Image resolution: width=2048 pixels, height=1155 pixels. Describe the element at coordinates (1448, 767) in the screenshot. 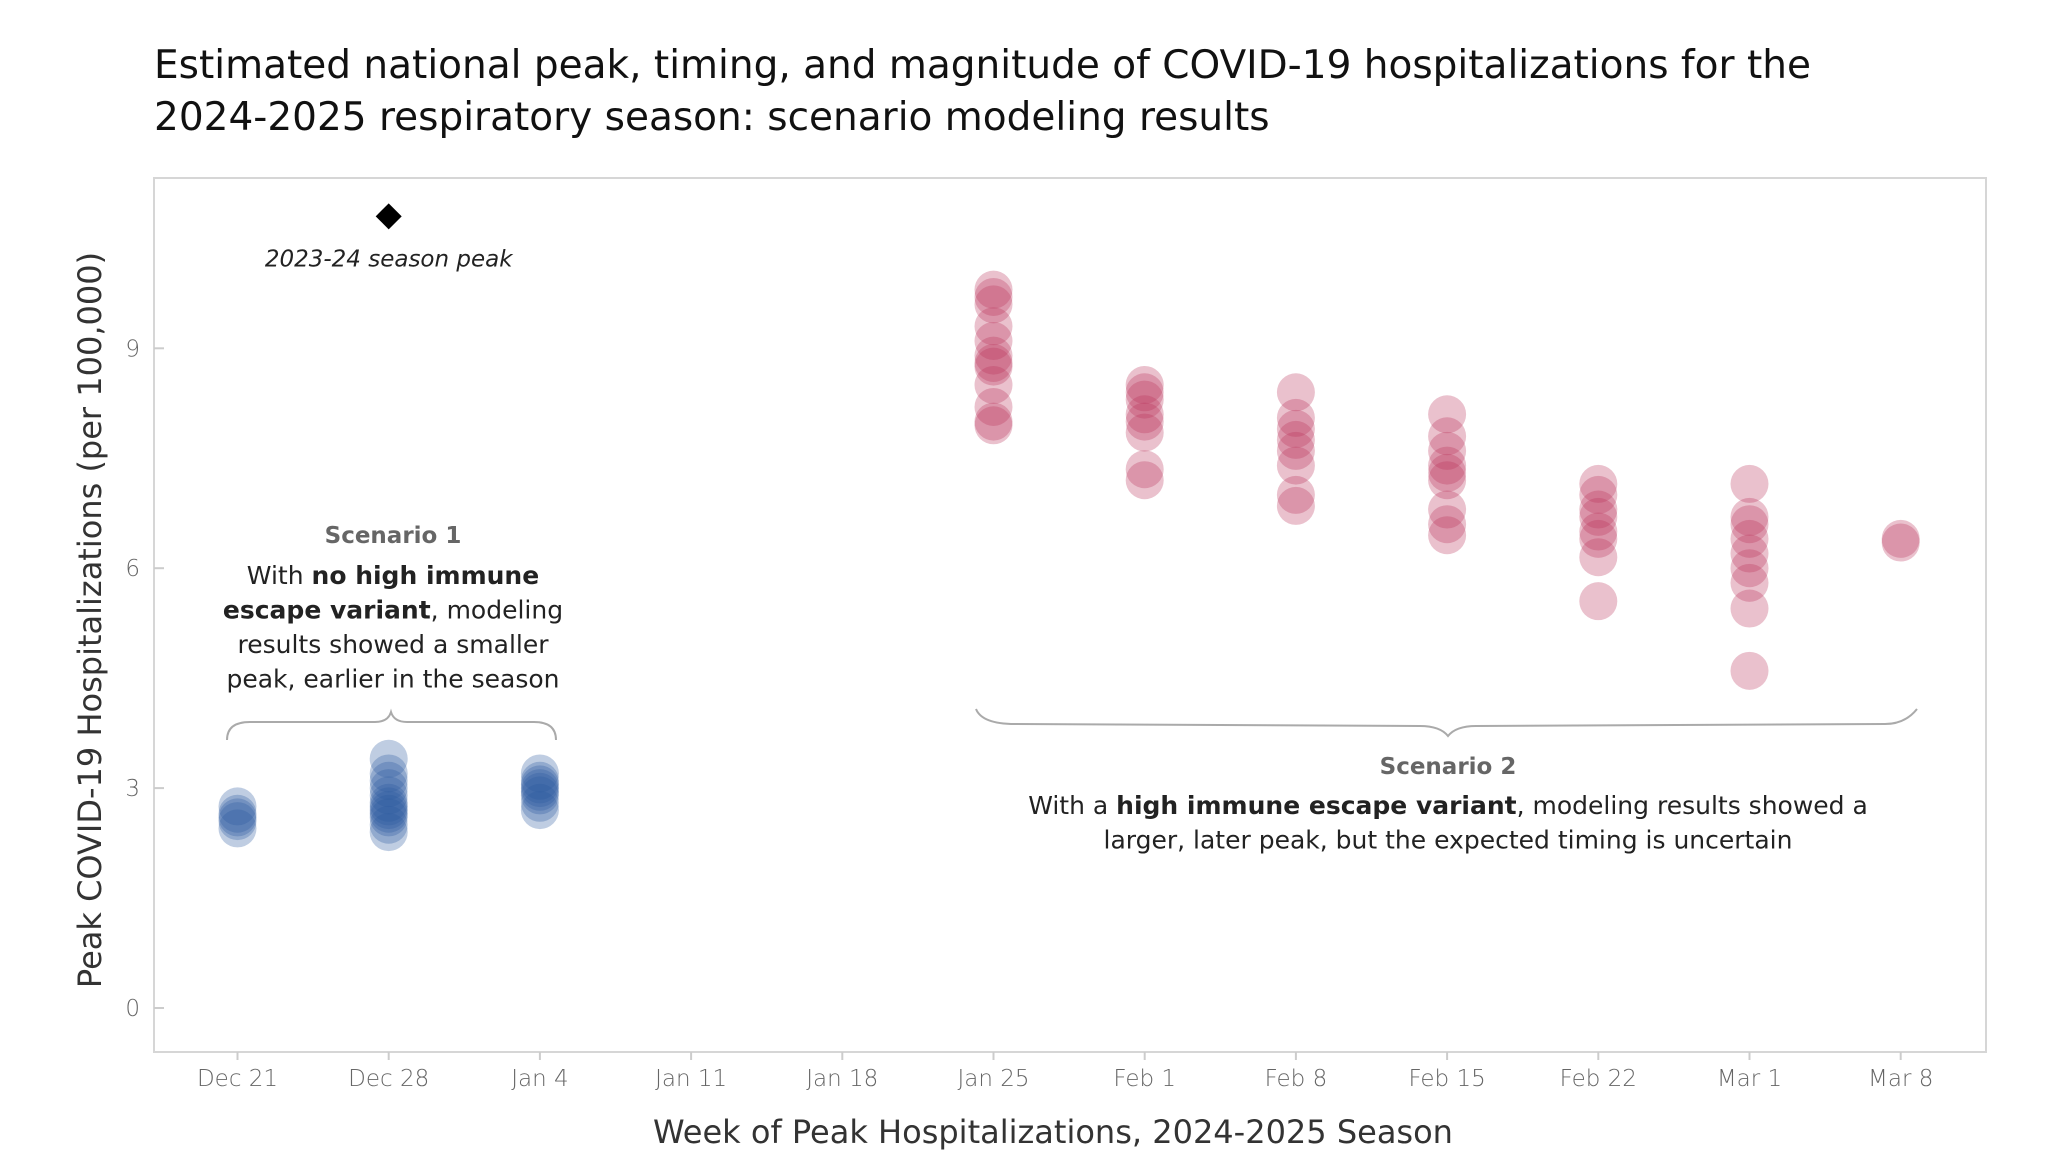

I see `scenario-2-heading: Scenario 2` at that location.